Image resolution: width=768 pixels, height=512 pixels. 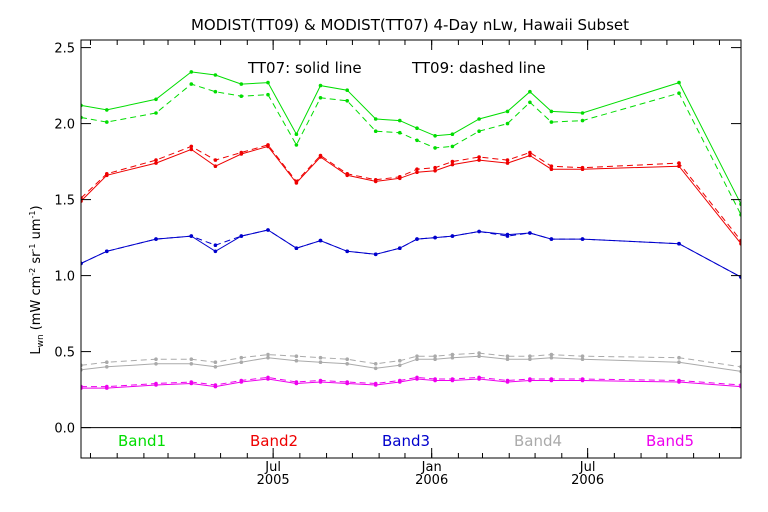 I want to click on y-axis-label-mid2: um, so click(x=36, y=230).